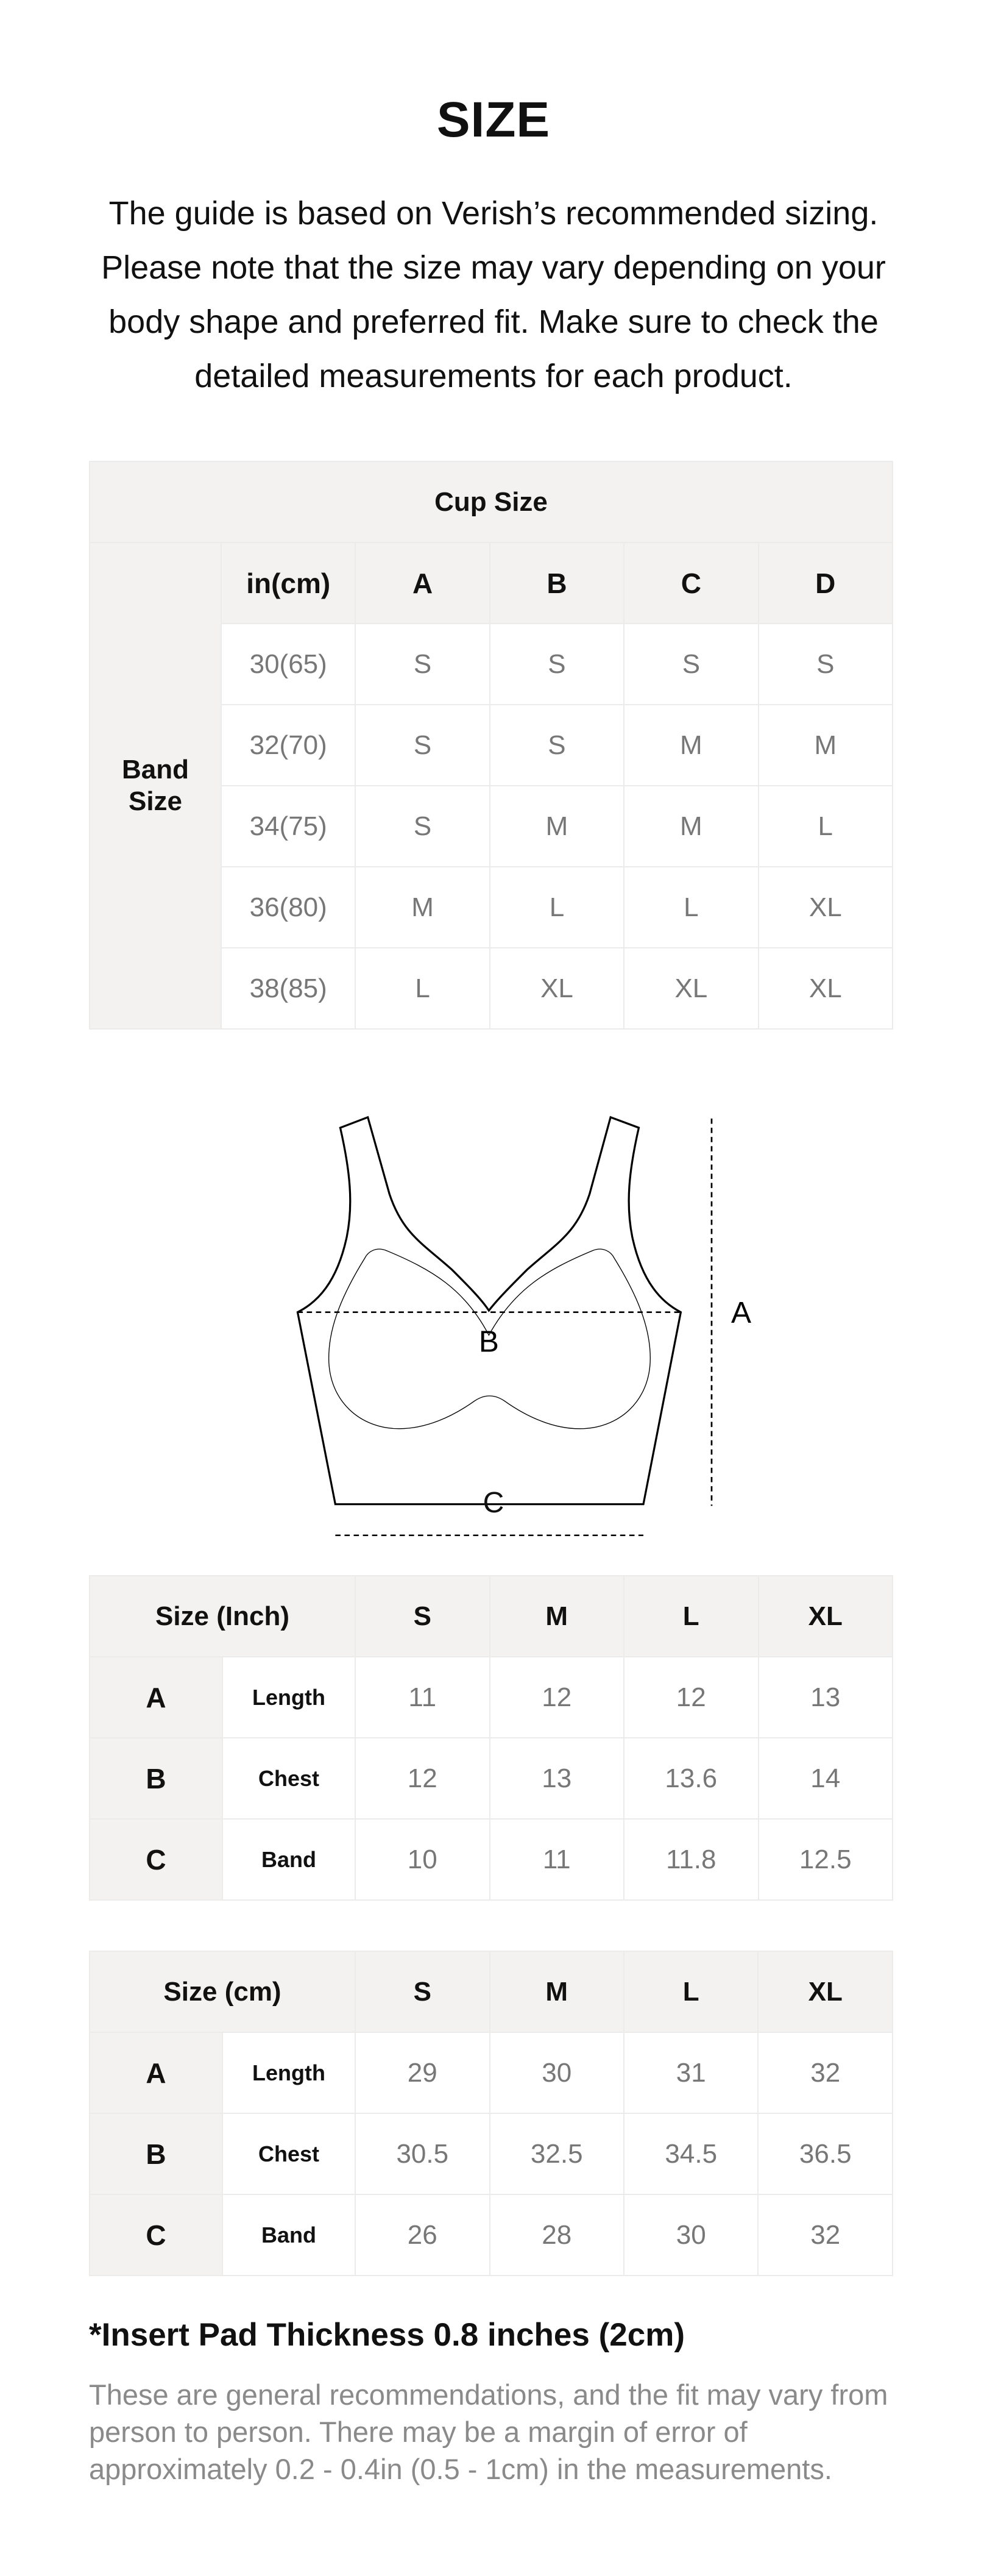 This screenshot has height=2576, width=987. Describe the element at coordinates (691, 1859) in the screenshot. I see `value-cell: 11.8` at that location.